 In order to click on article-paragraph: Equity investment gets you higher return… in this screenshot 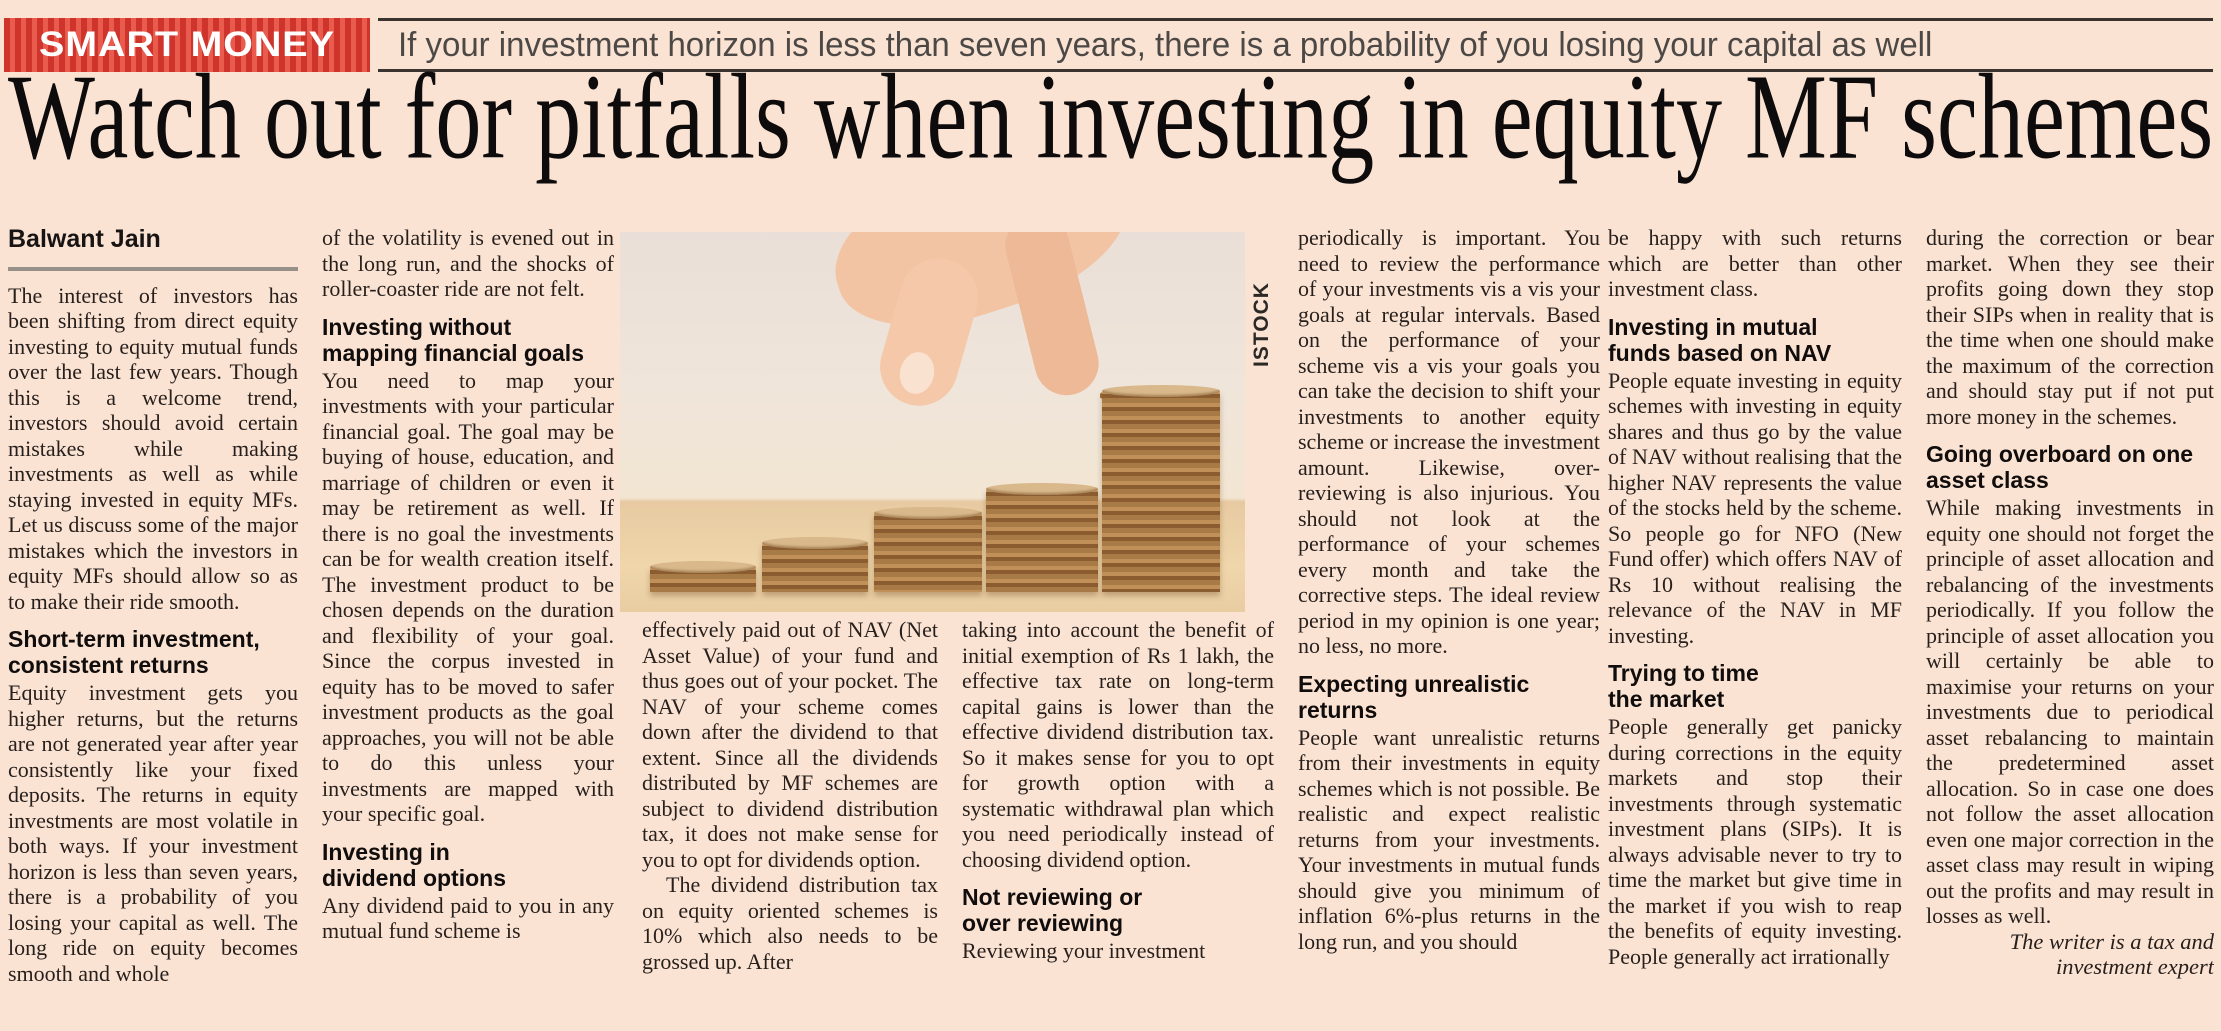, I will do `click(153, 833)`.